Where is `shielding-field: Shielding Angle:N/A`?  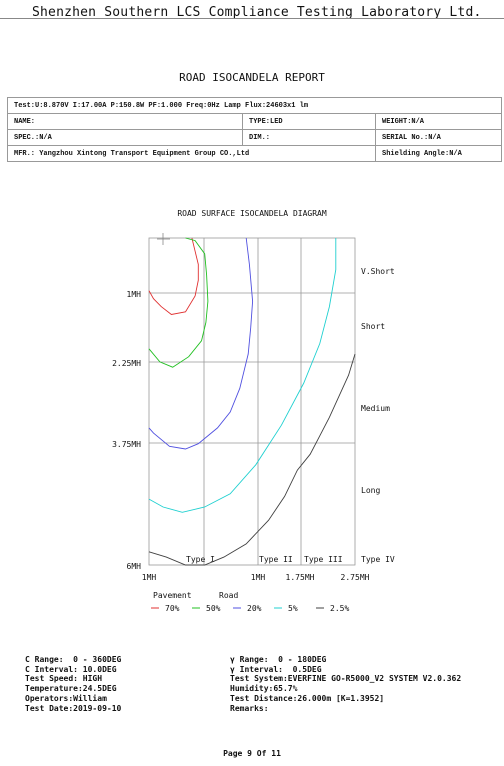
shielding-field: Shielding Angle:N/A is located at coordinates (438, 153).